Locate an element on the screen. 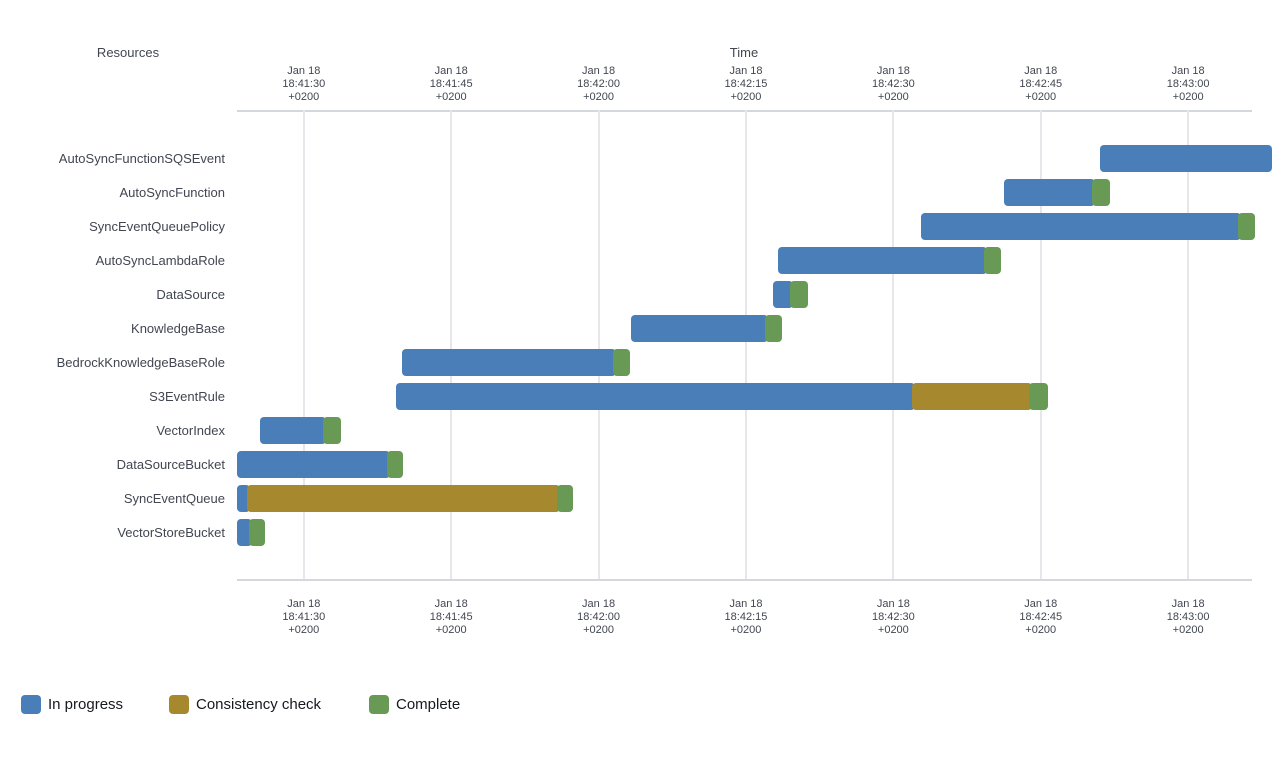 This screenshot has width=1284, height=757. resource-label: VectorIndex is located at coordinates (190, 430).